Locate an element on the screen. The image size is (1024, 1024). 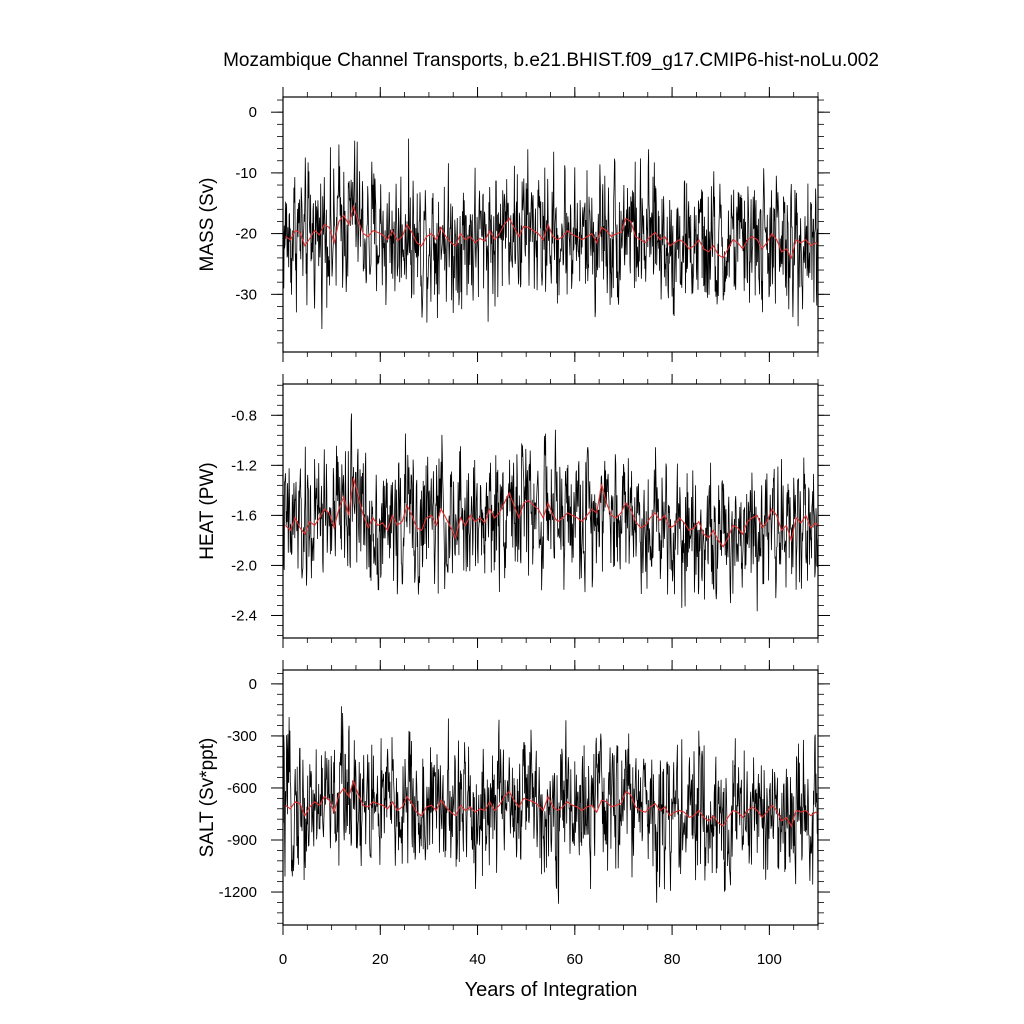
x-tick-label: 60 is located at coordinates (574, 959).